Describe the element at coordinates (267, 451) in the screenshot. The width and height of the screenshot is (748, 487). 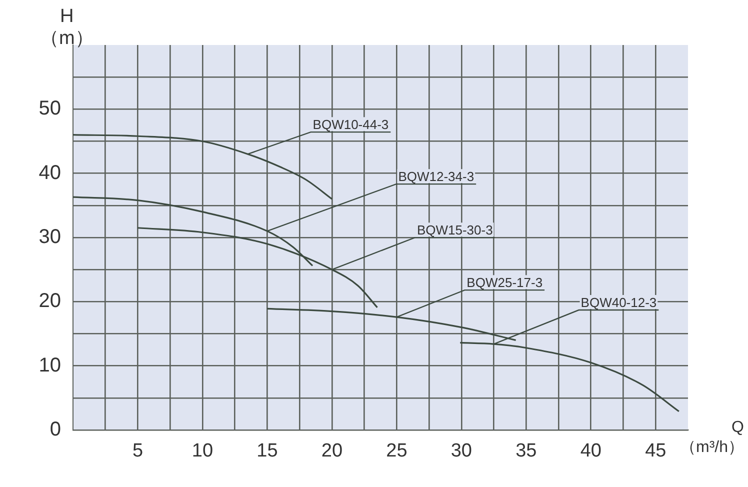
I see `x-tick-label: 15` at that location.